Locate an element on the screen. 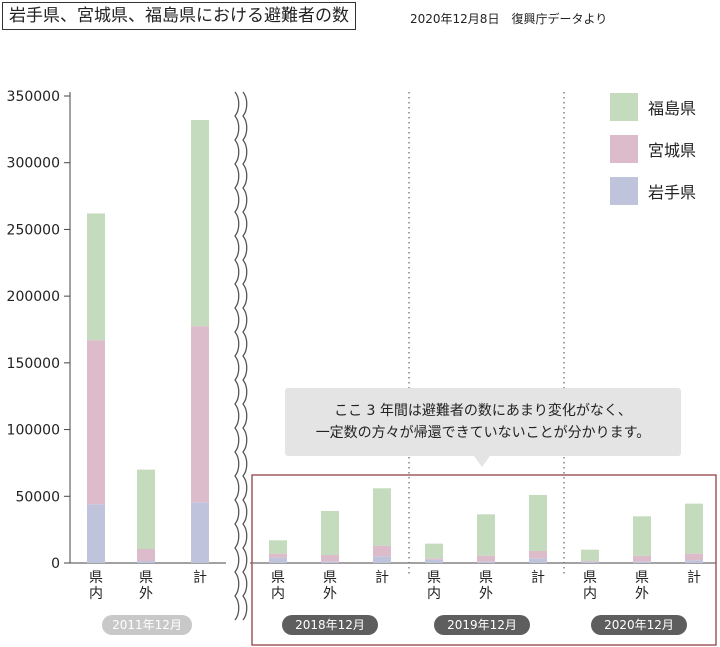  annotation-line-2: 一定数の方々が帰還できていないことが分かります。 is located at coordinates (483, 433).